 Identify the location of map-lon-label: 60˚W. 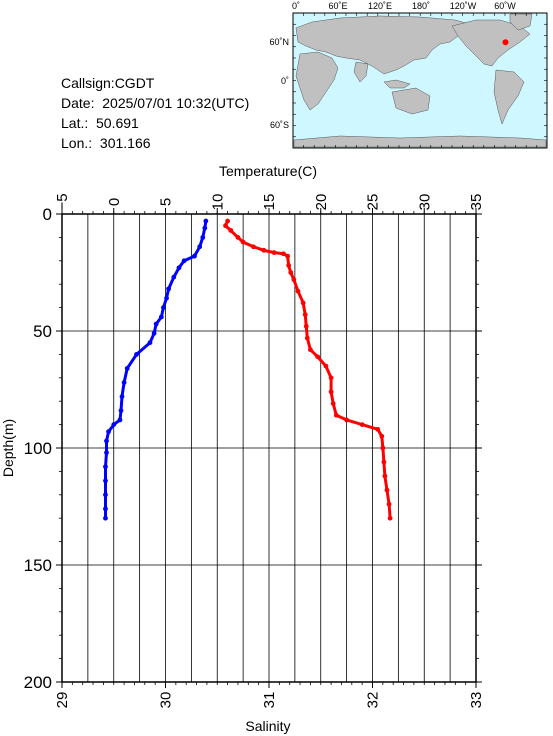
(505, 6).